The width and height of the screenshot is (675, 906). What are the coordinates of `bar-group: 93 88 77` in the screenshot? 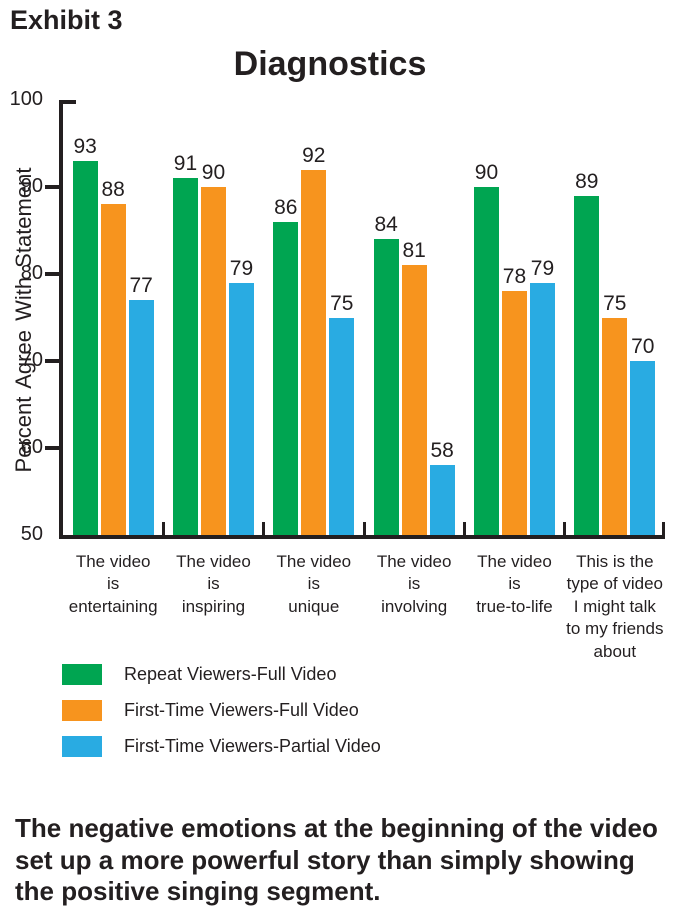 It's located at (113, 317).